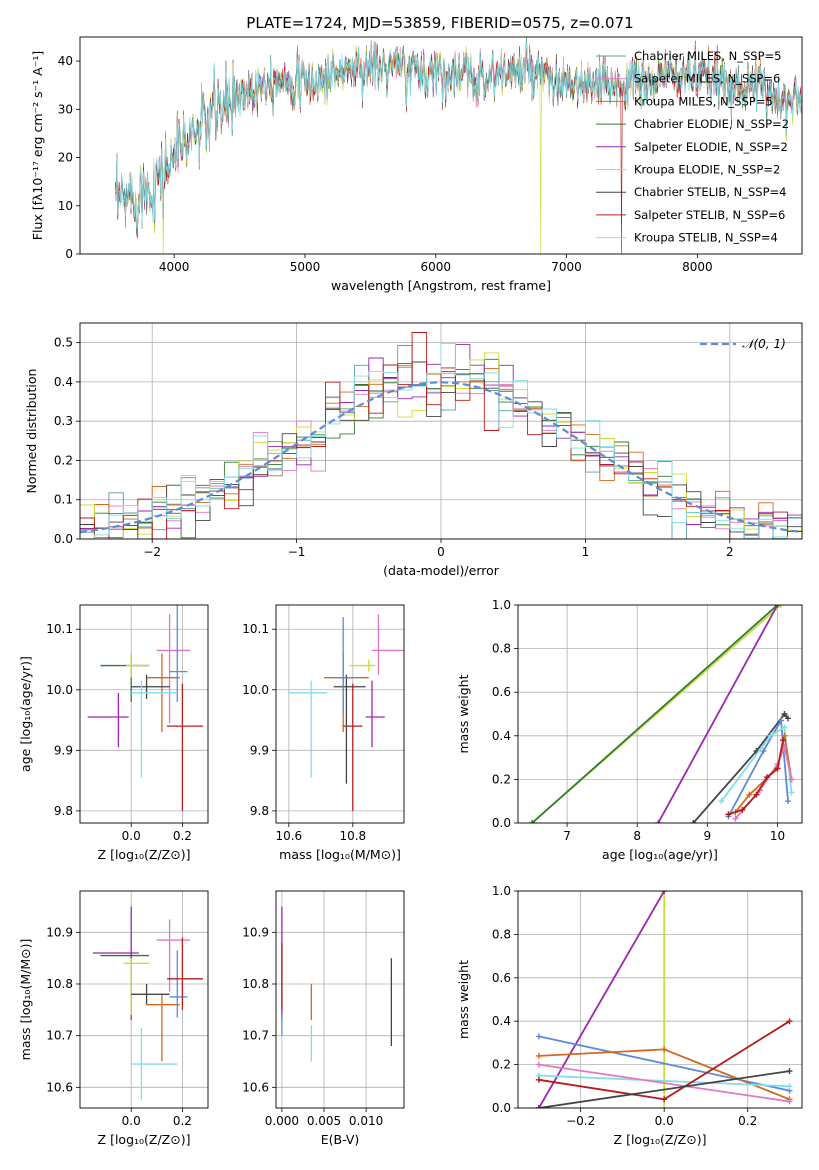 The height and width of the screenshot is (1170, 819). I want to click on histogram-step, so click(441, 440).